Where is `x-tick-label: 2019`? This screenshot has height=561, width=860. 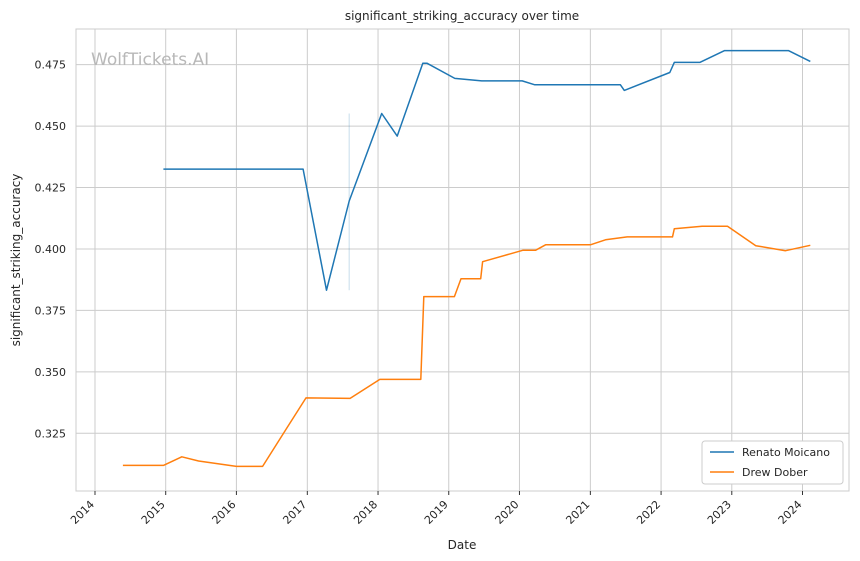 x-tick-label: 2019 is located at coordinates (436, 512).